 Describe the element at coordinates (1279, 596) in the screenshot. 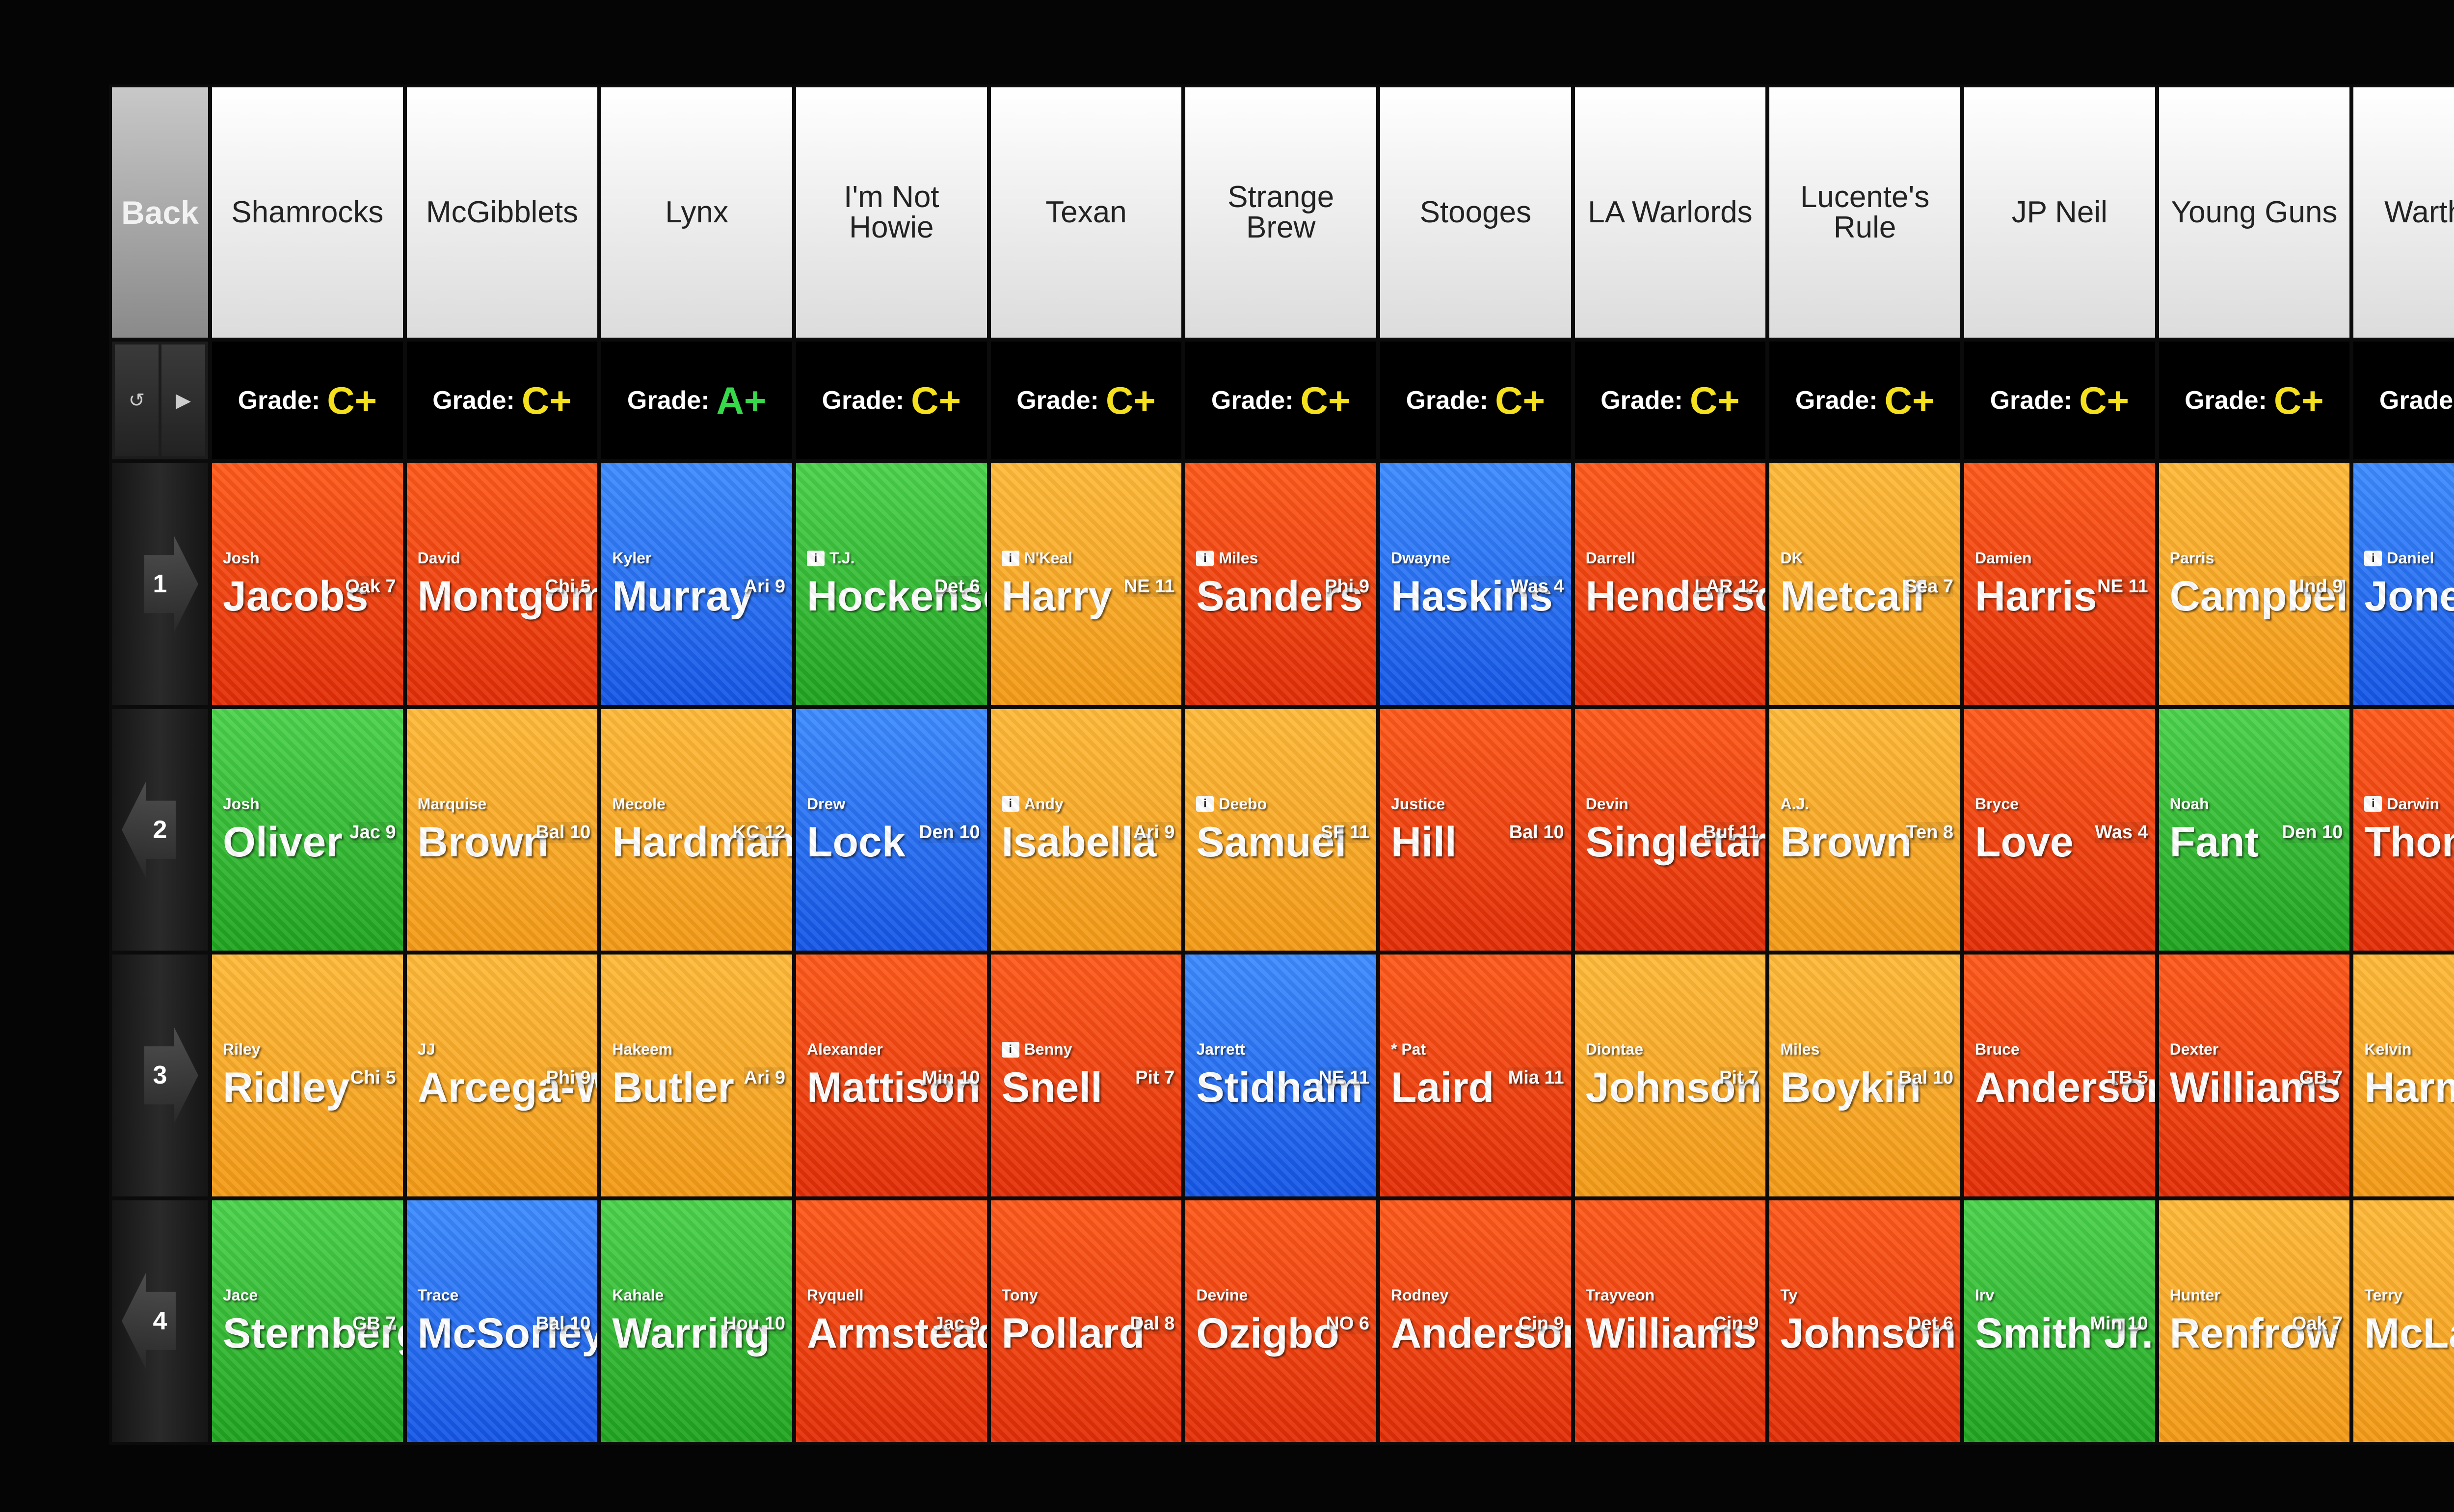

I see `player-last-name: Sanders` at that location.